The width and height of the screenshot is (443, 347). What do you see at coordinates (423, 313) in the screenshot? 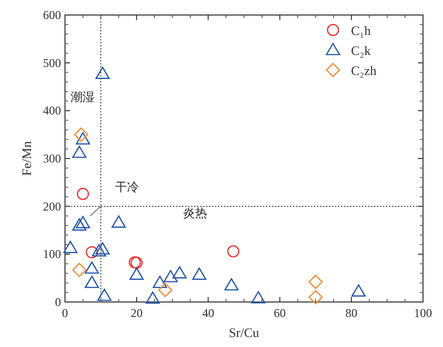
I see `x-tick-label: 100` at bounding box center [423, 313].